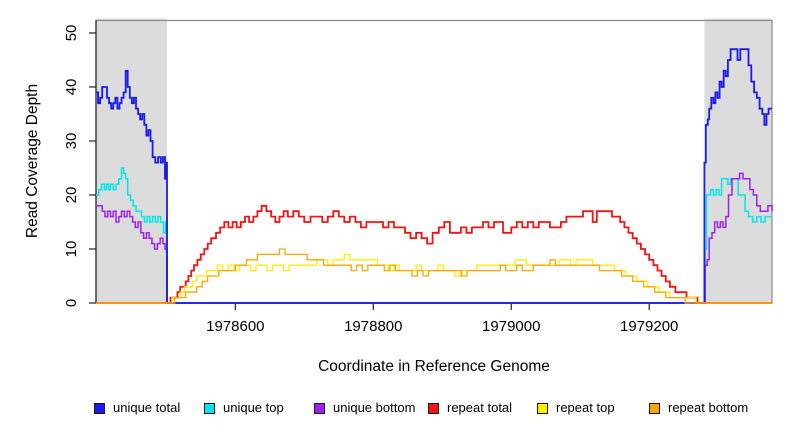  Describe the element at coordinates (708, 407) in the screenshot. I see `legend-label: repeat bottom` at that location.